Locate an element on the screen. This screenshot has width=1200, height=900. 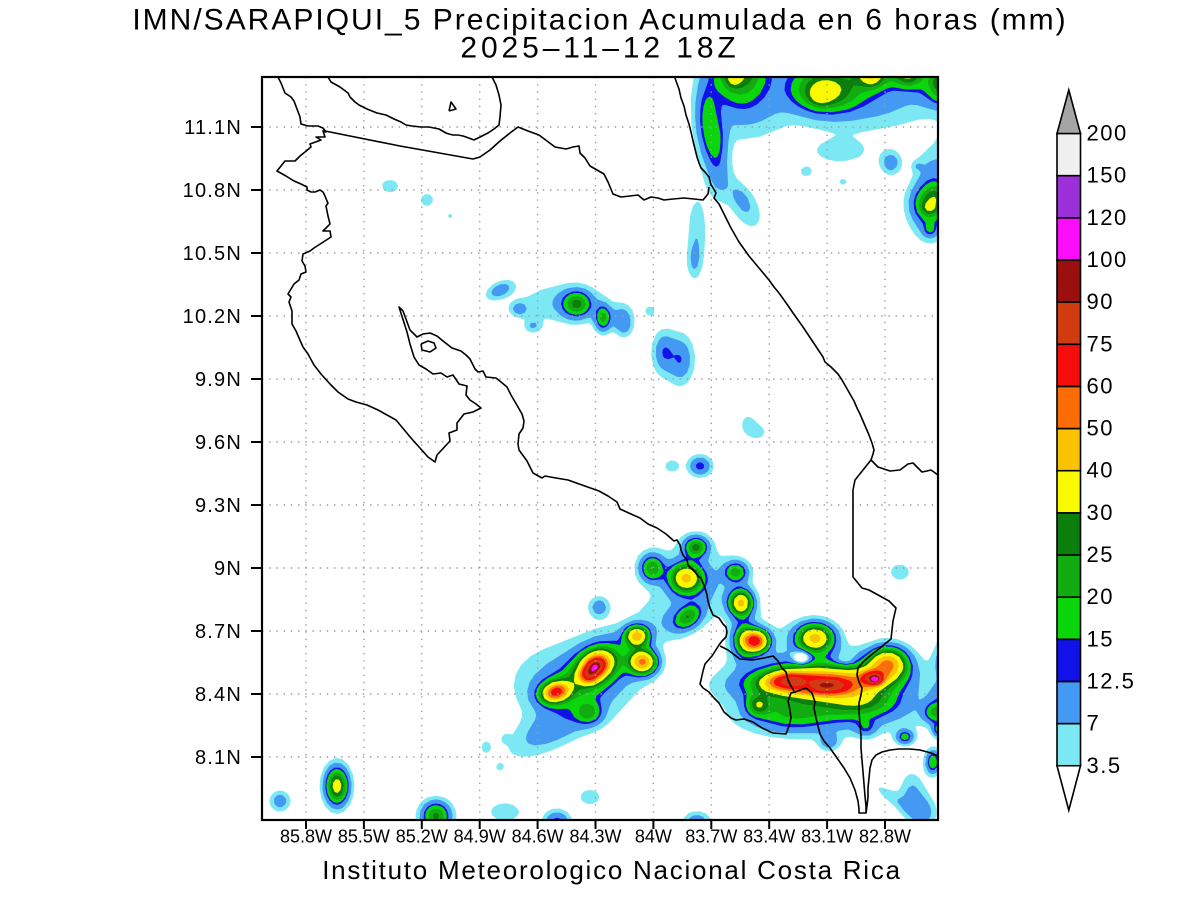
svg-text: 83.1W is located at coordinates (827, 837).